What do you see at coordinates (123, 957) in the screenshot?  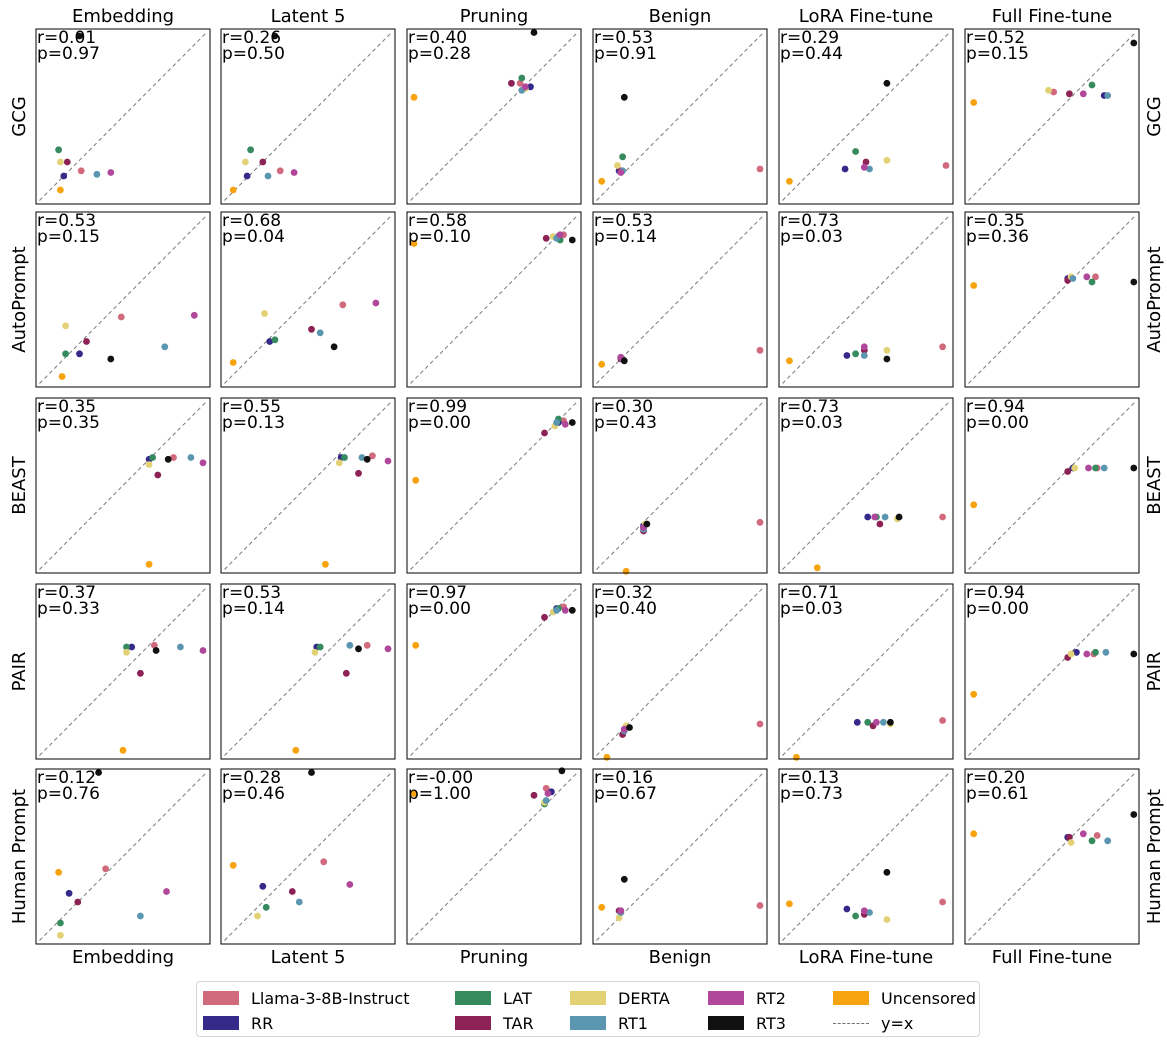 I see `x-axis-label: Embedding` at bounding box center [123, 957].